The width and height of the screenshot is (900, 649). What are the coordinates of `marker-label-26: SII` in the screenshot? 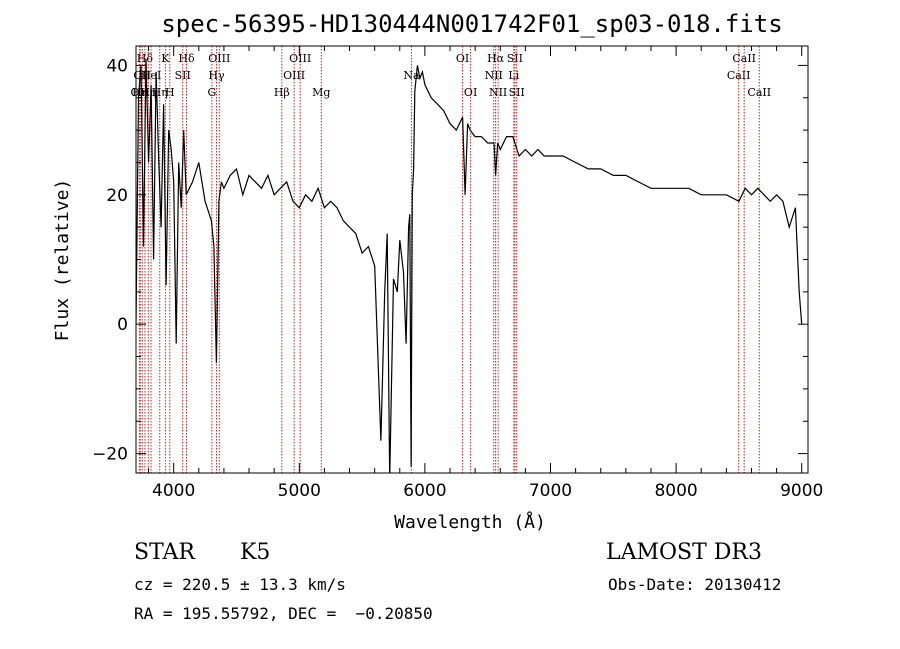 It's located at (517, 92).